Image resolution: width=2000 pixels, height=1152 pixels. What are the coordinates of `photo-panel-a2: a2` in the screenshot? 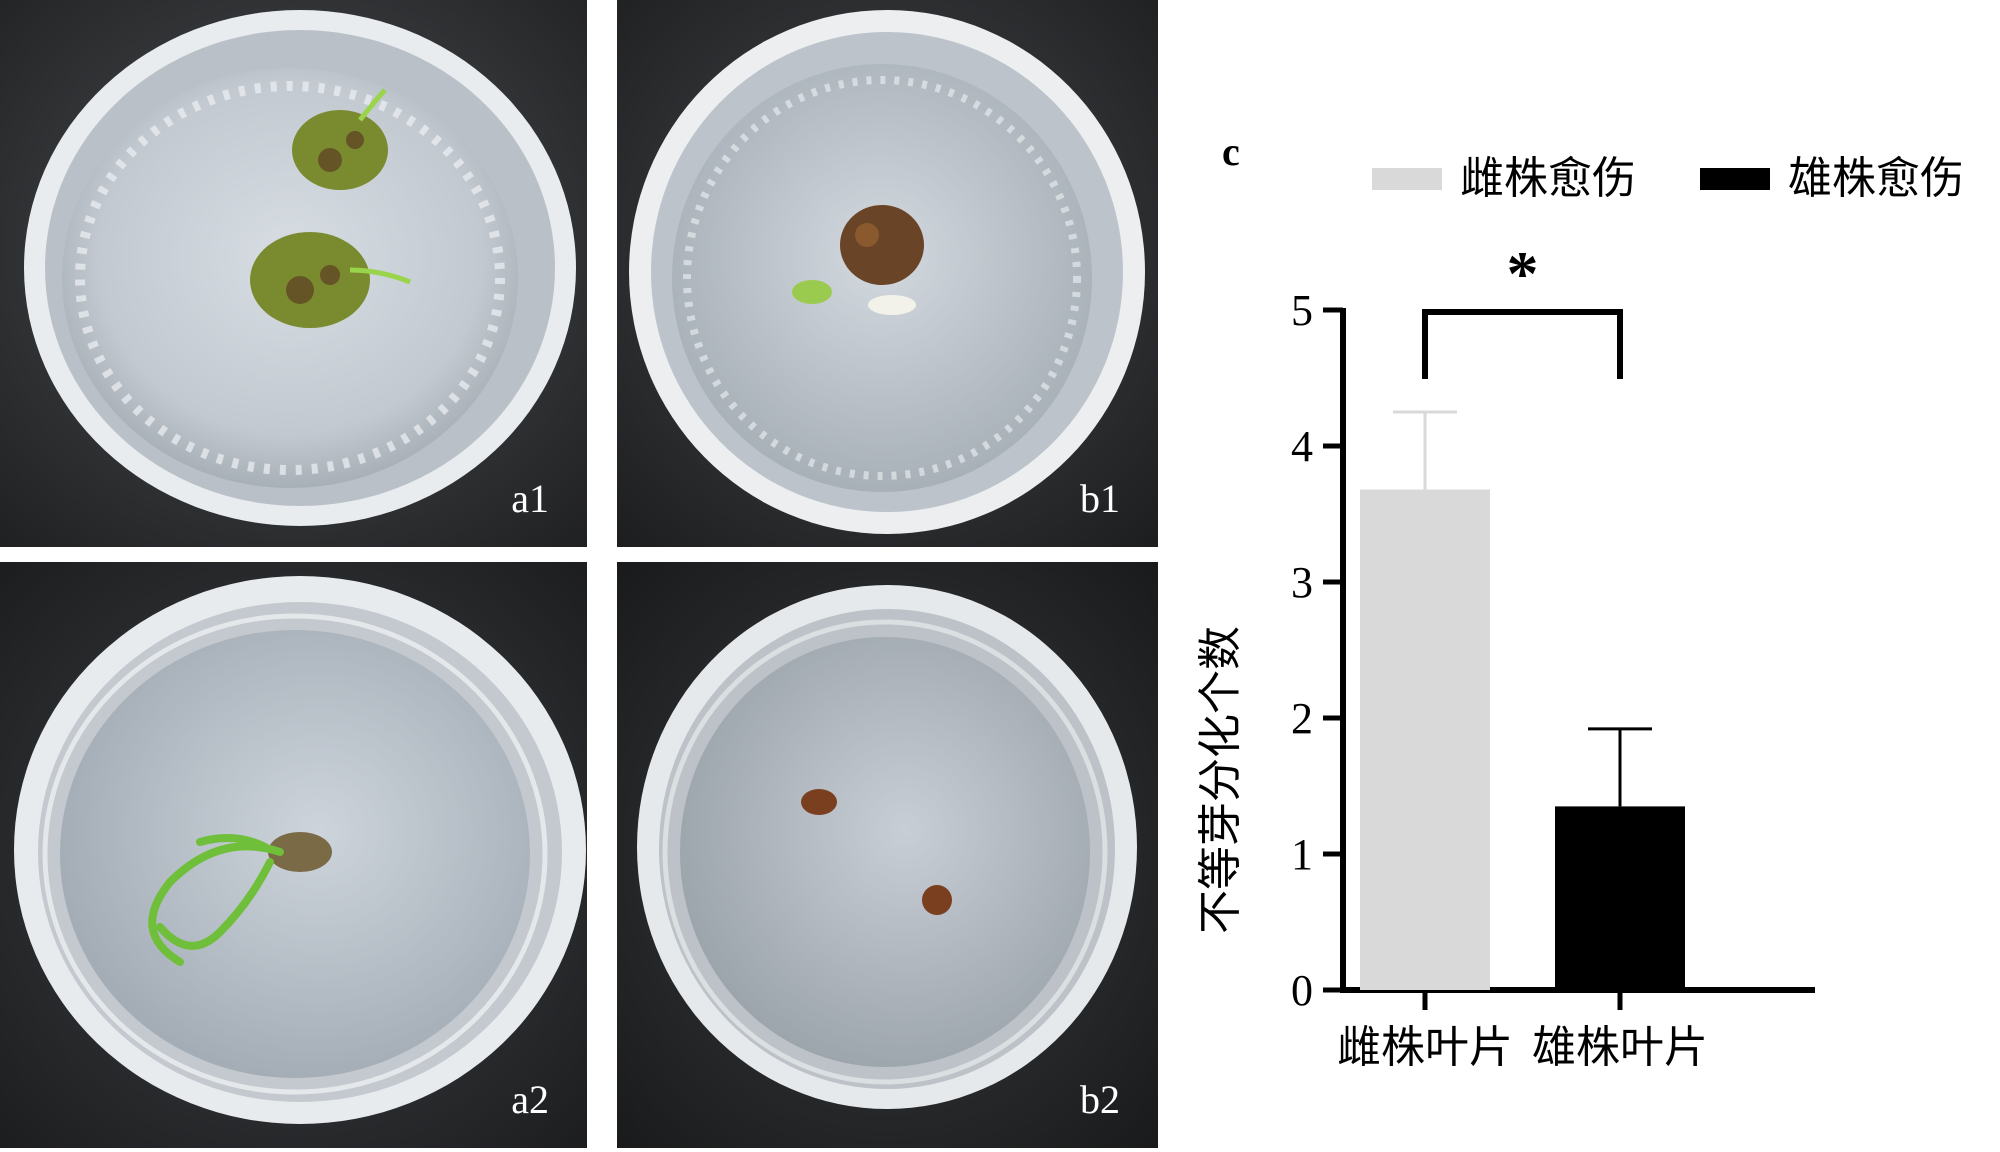 It's located at (293, 855).